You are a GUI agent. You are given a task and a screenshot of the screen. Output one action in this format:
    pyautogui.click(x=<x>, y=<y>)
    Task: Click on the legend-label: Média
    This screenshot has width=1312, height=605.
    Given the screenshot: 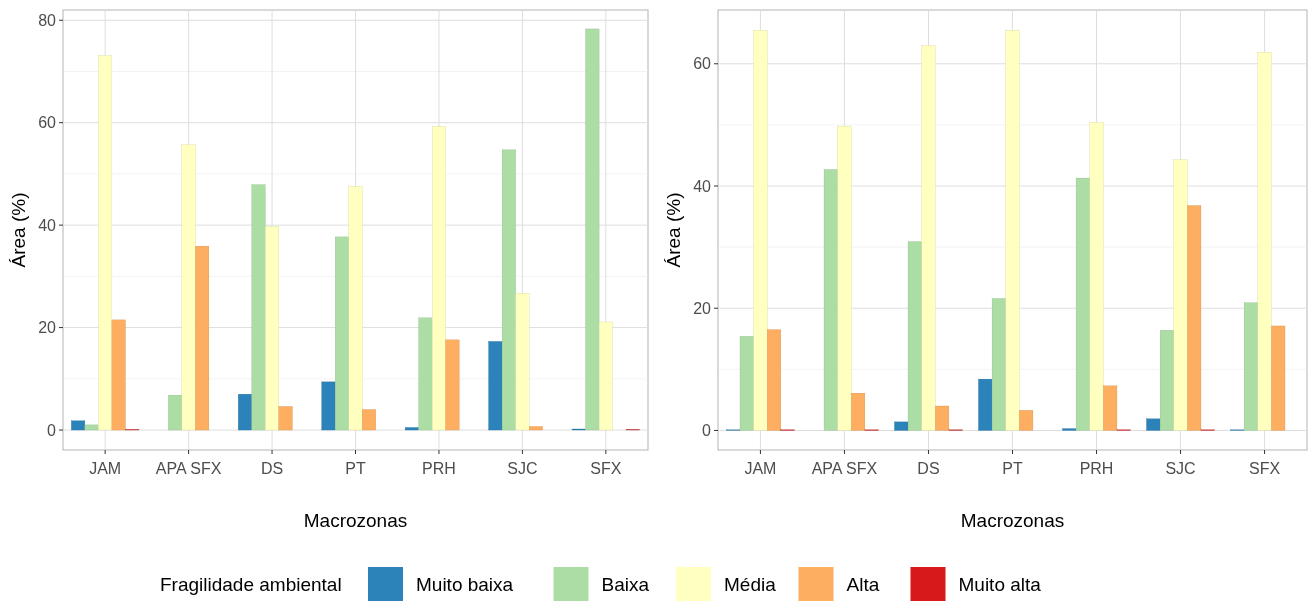 What is the action you would take?
    pyautogui.click(x=750, y=584)
    